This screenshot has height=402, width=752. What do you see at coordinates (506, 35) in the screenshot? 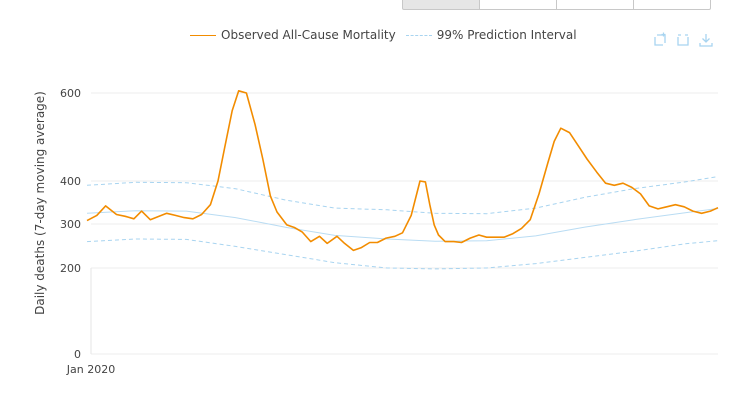
I see `legend-label-interval: 99% Prediction Interval` at bounding box center [506, 35].